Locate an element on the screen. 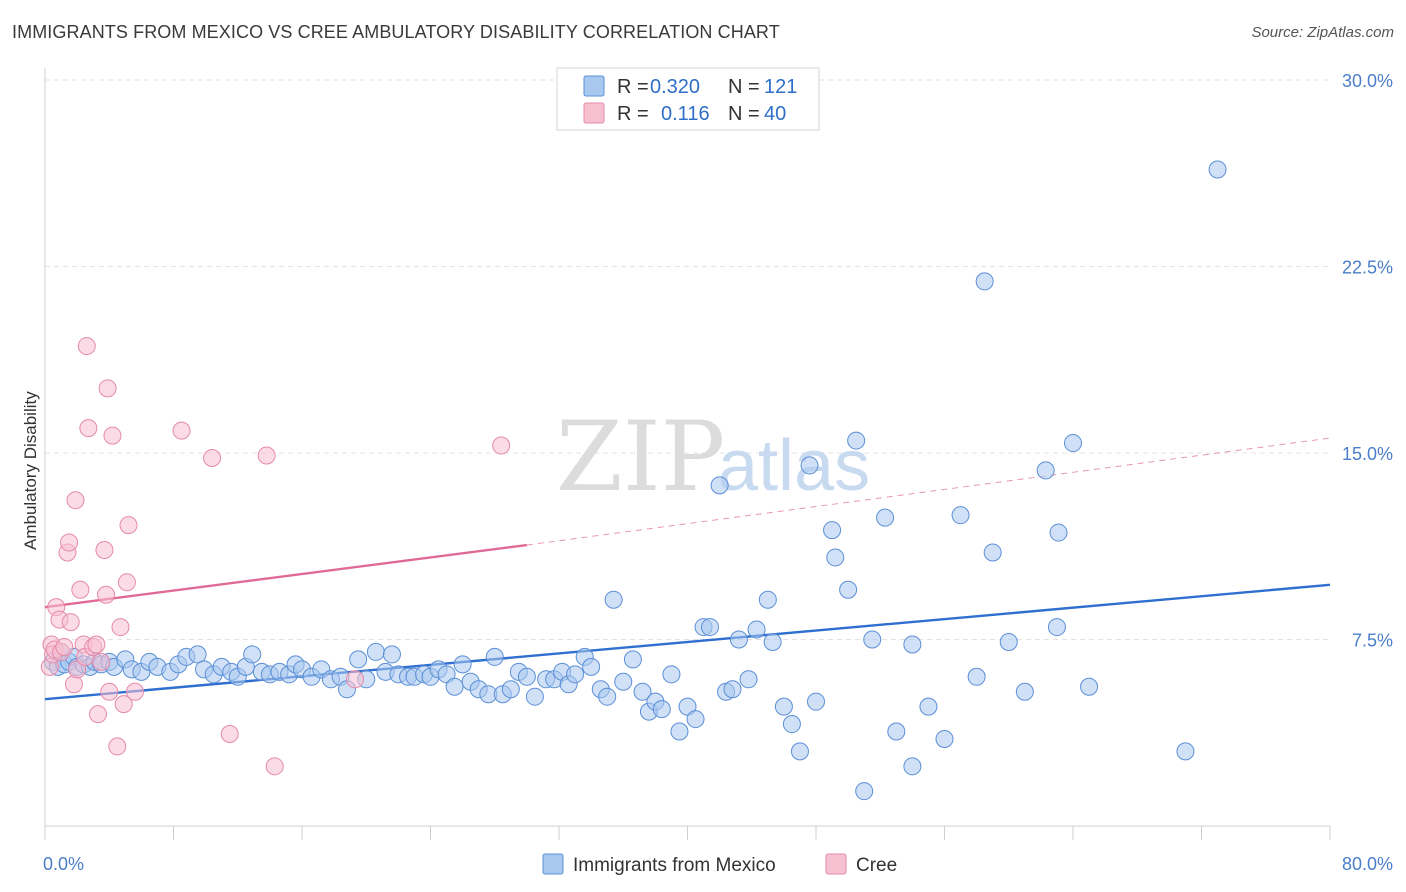  bottom-legend-label-cree: Cree is located at coordinates (876, 865).